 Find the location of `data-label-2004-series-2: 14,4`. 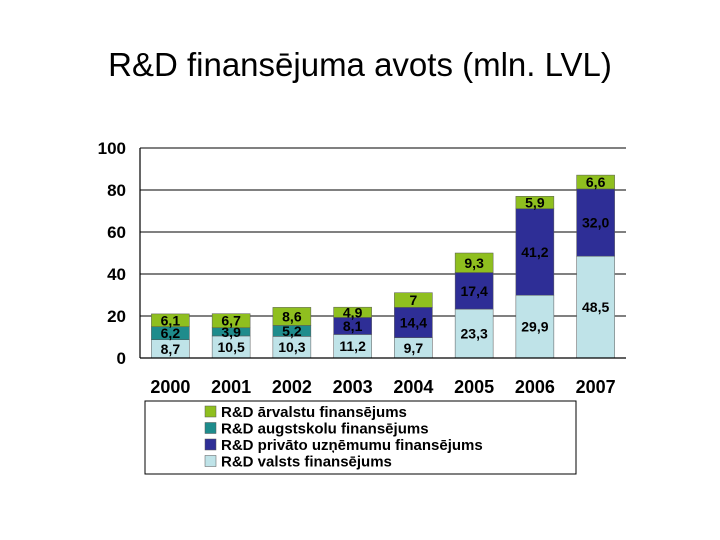

data-label-2004-series-2: 14,4 is located at coordinates (413, 323).